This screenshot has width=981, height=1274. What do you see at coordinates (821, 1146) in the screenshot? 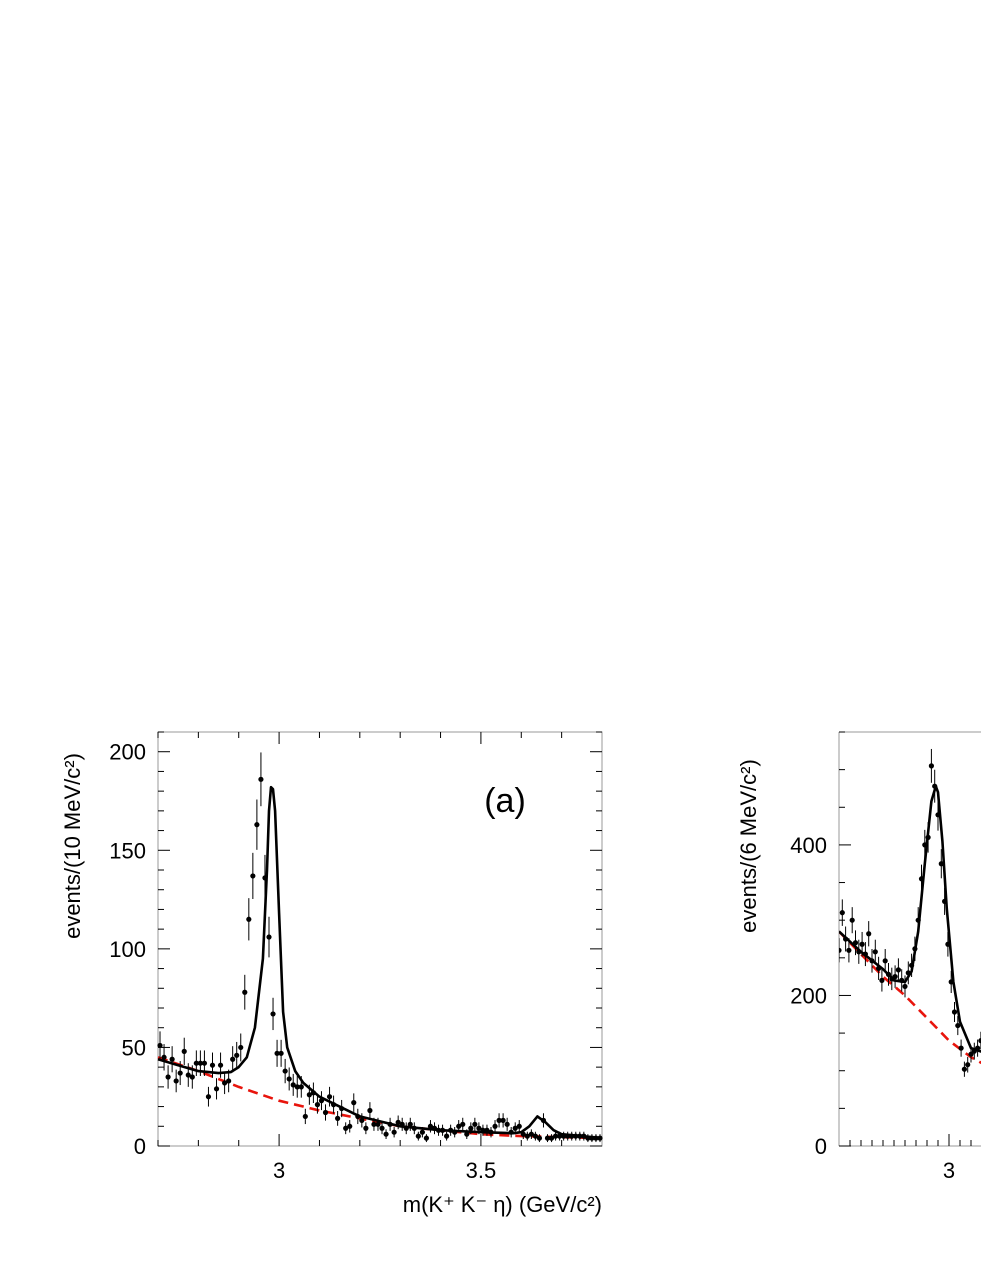
I see `y-tick-label: 0` at bounding box center [821, 1146].